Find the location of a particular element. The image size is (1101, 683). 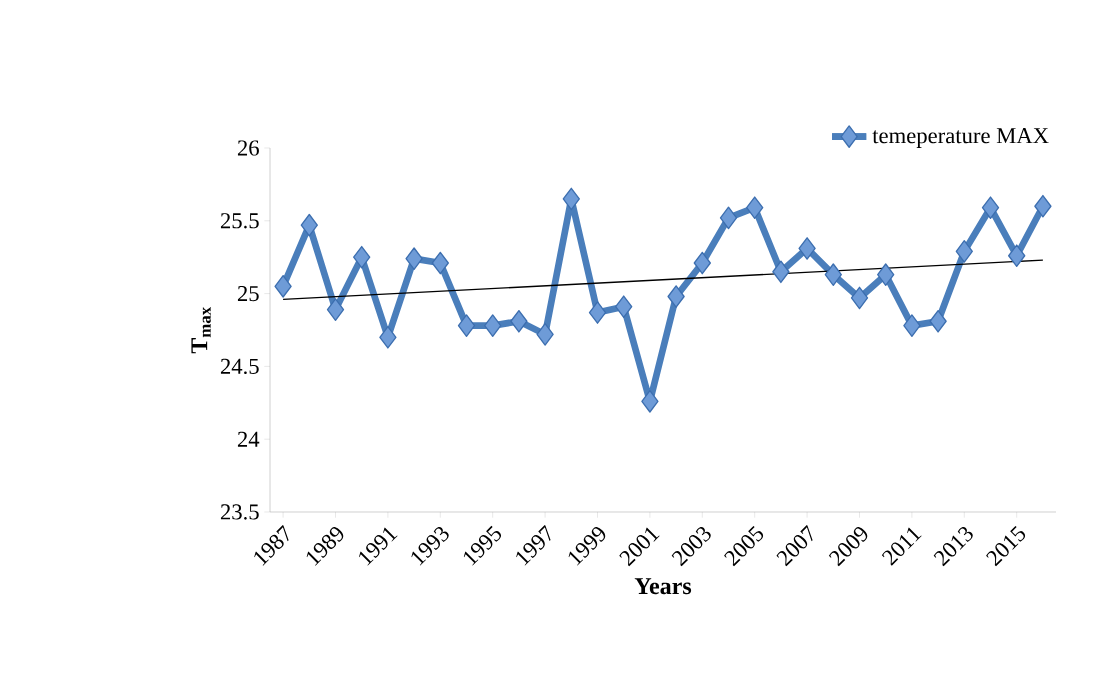

y-tick-label: 24.5 is located at coordinates (239, 366).